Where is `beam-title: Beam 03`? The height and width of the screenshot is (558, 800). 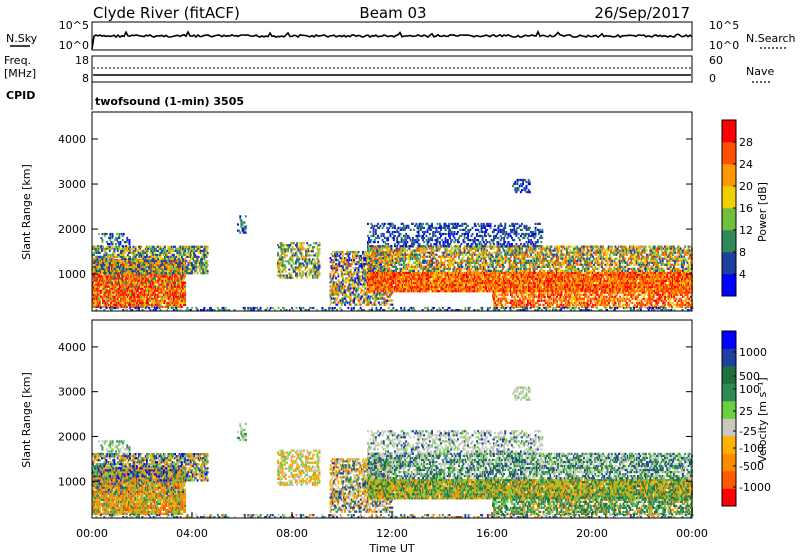
beam-title: Beam 03 is located at coordinates (392, 13).